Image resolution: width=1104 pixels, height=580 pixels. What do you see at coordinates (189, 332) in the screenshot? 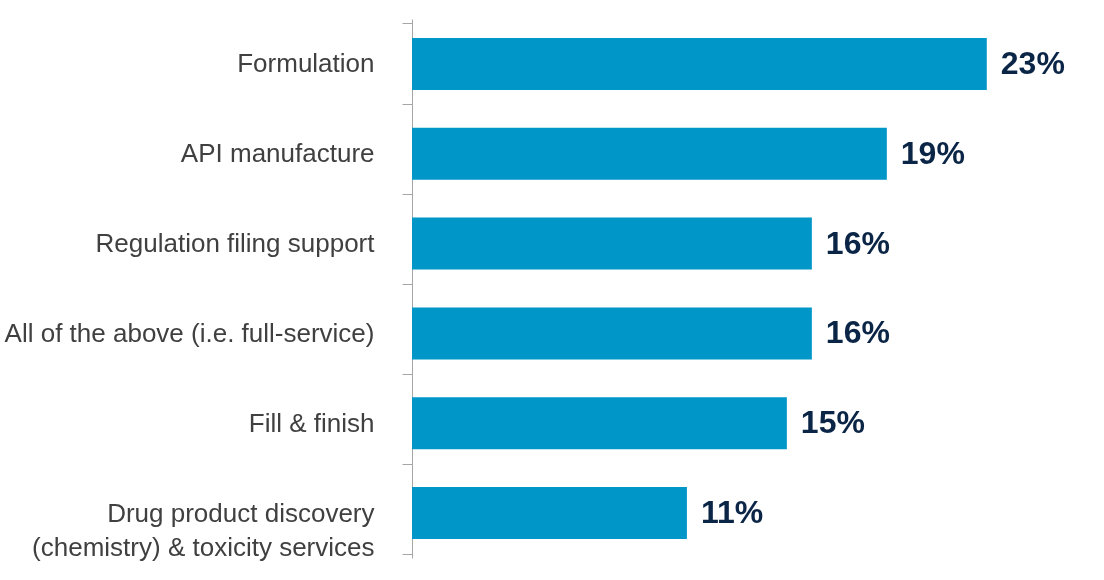
I see `y-tick-label: All of the above (i.e. full-service)` at bounding box center [189, 332].